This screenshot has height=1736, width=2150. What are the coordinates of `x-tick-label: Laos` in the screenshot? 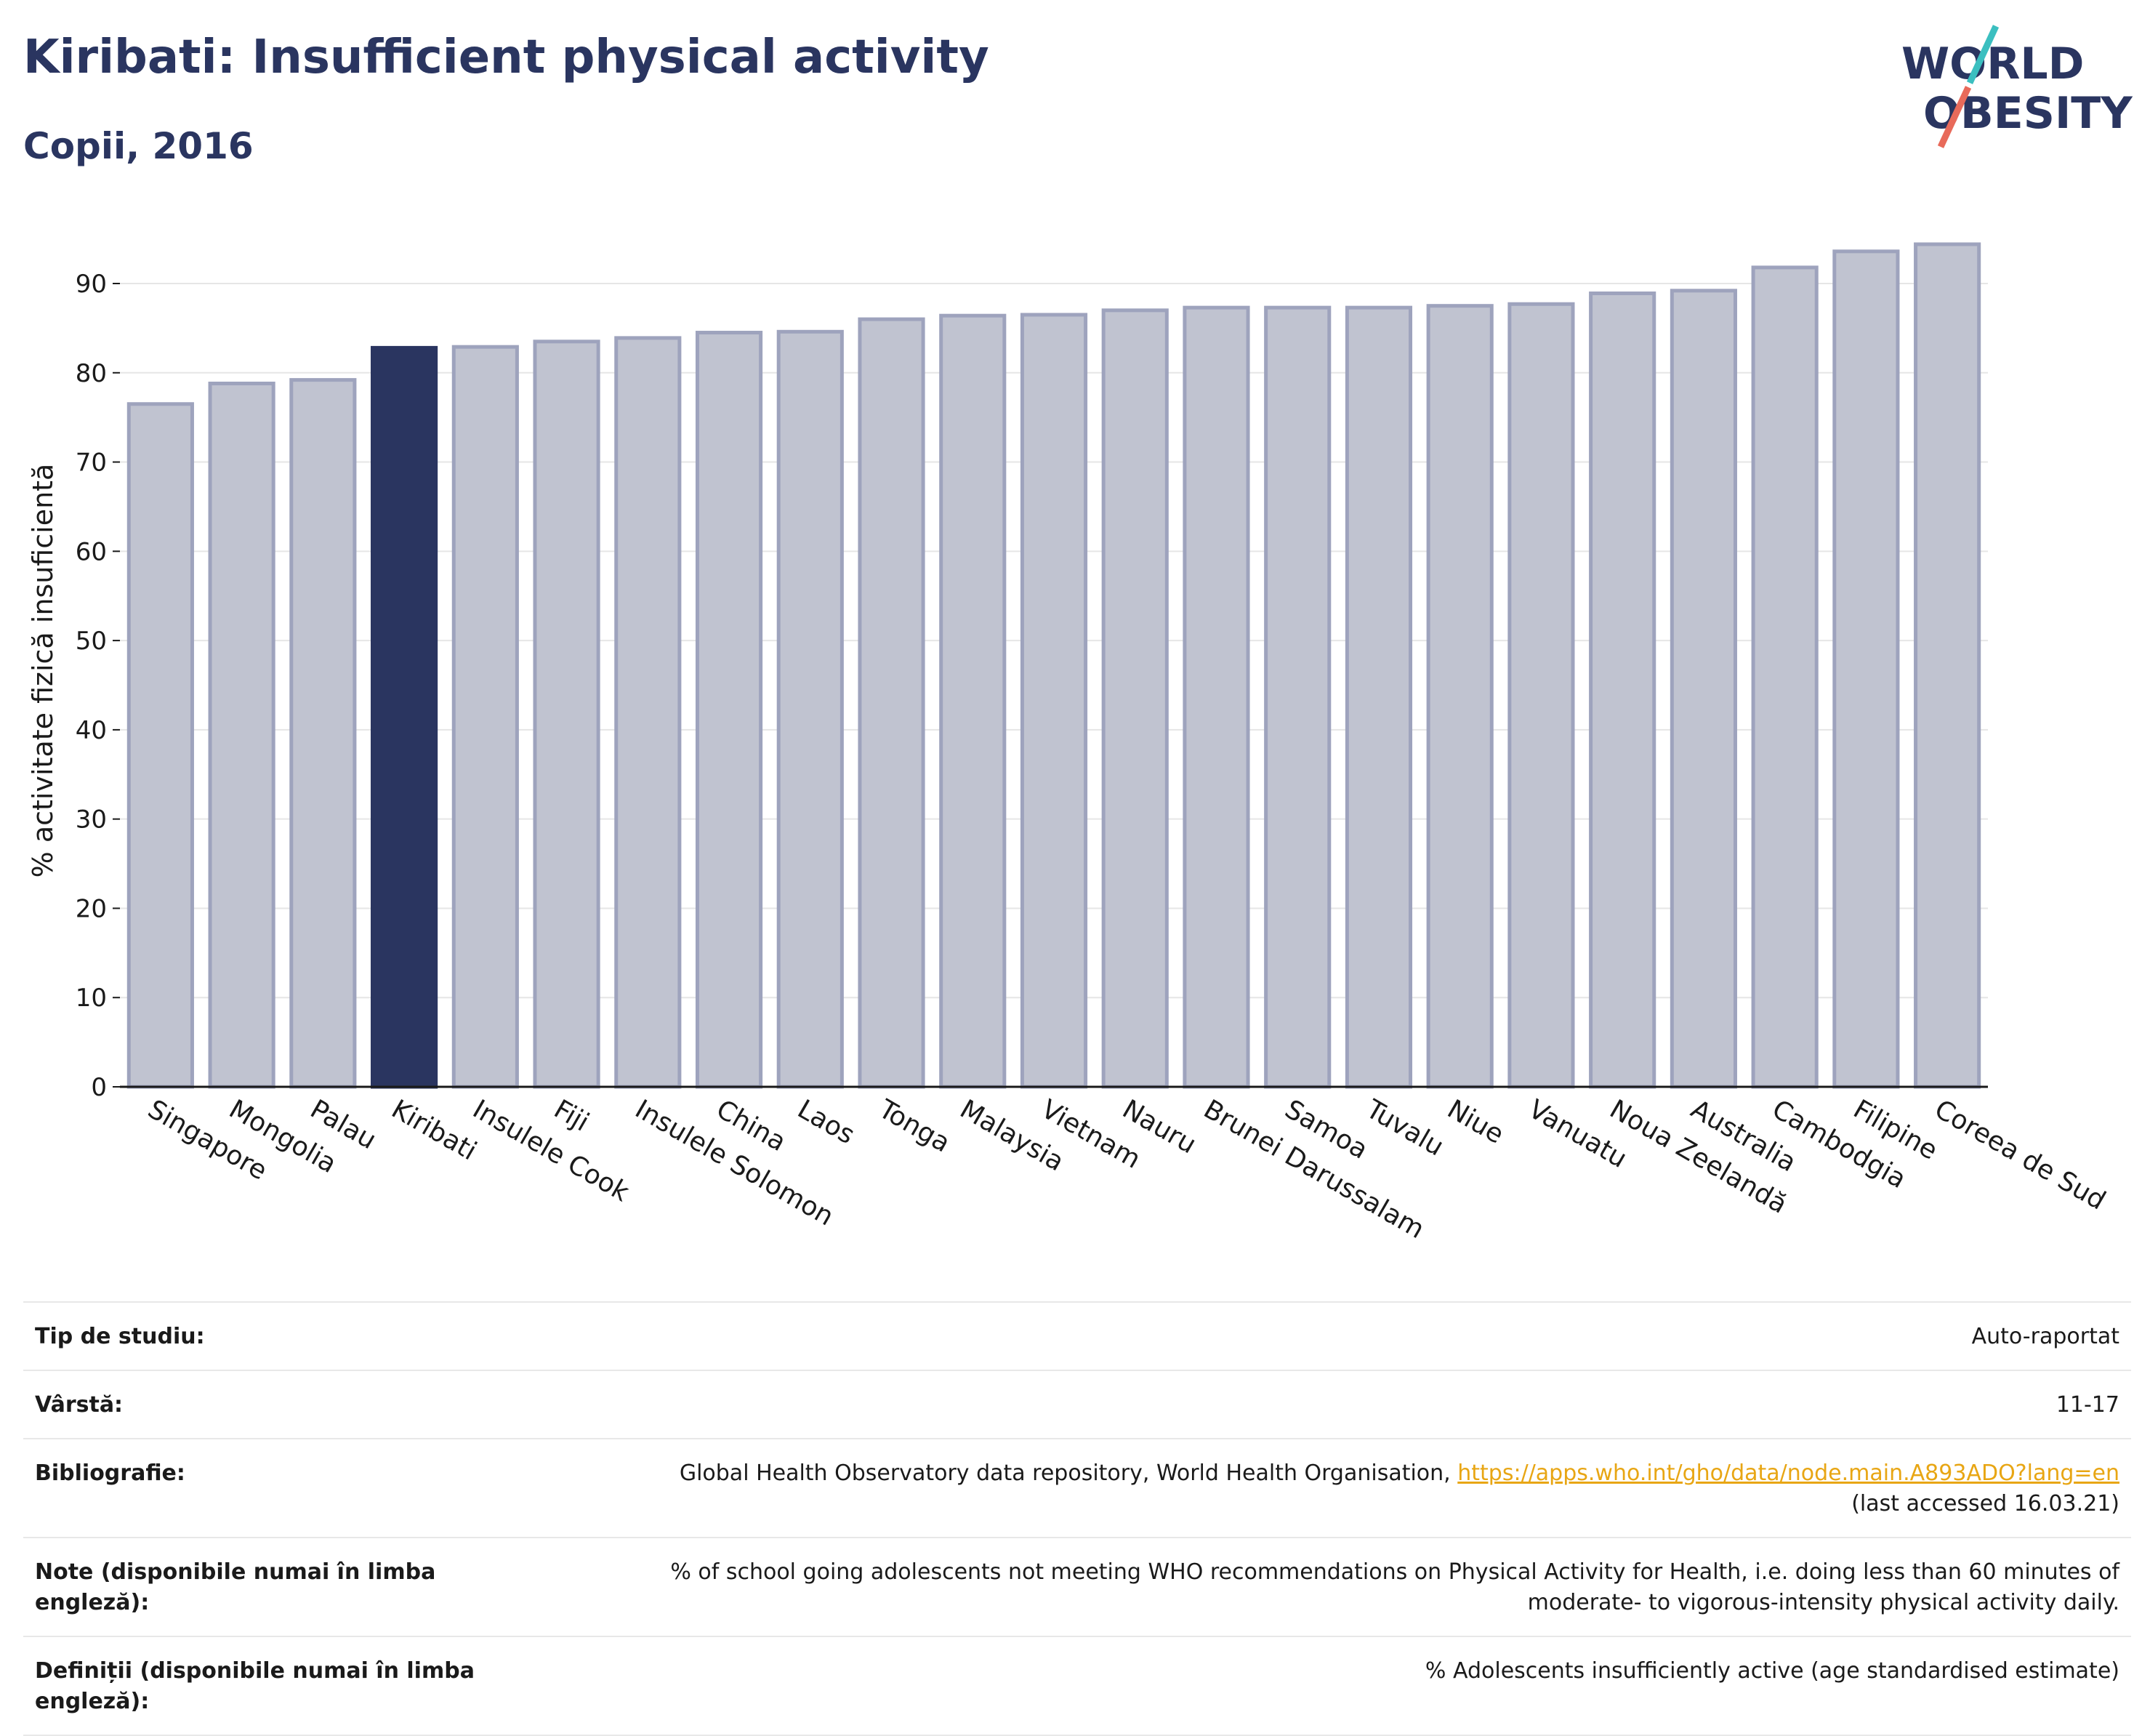 It's located at (825, 1122).